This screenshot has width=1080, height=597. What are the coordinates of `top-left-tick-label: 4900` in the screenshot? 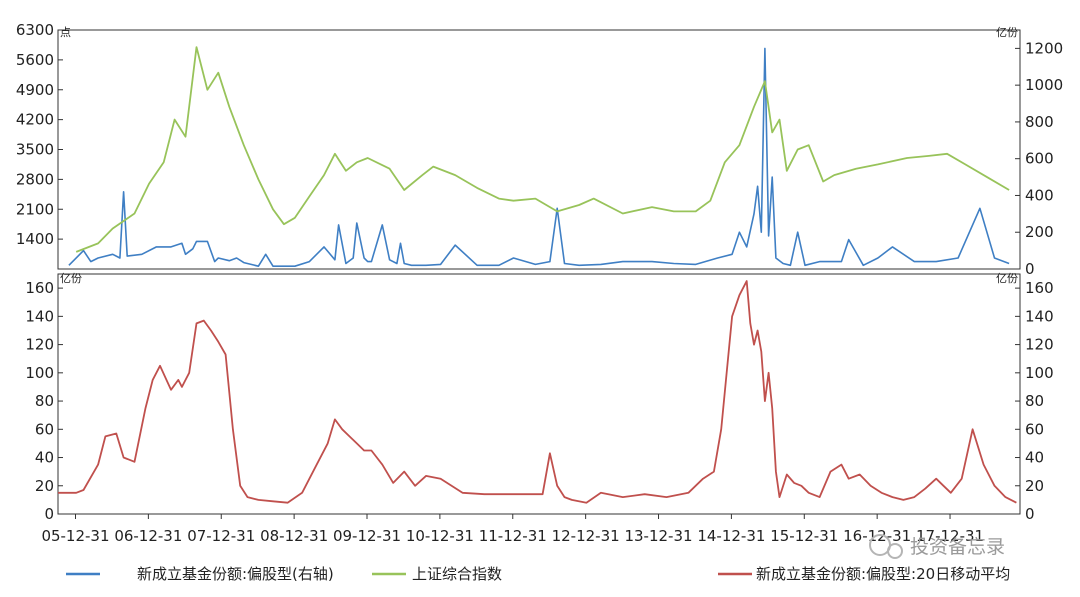 It's located at (35, 90).